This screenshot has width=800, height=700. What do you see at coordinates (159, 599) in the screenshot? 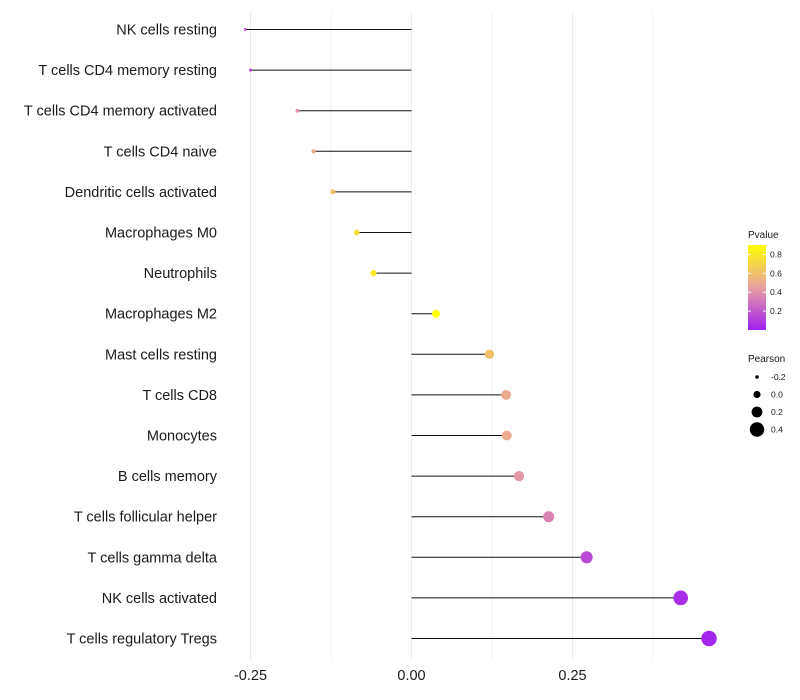
I see `y-tick-label: NK cells activated` at bounding box center [159, 599].